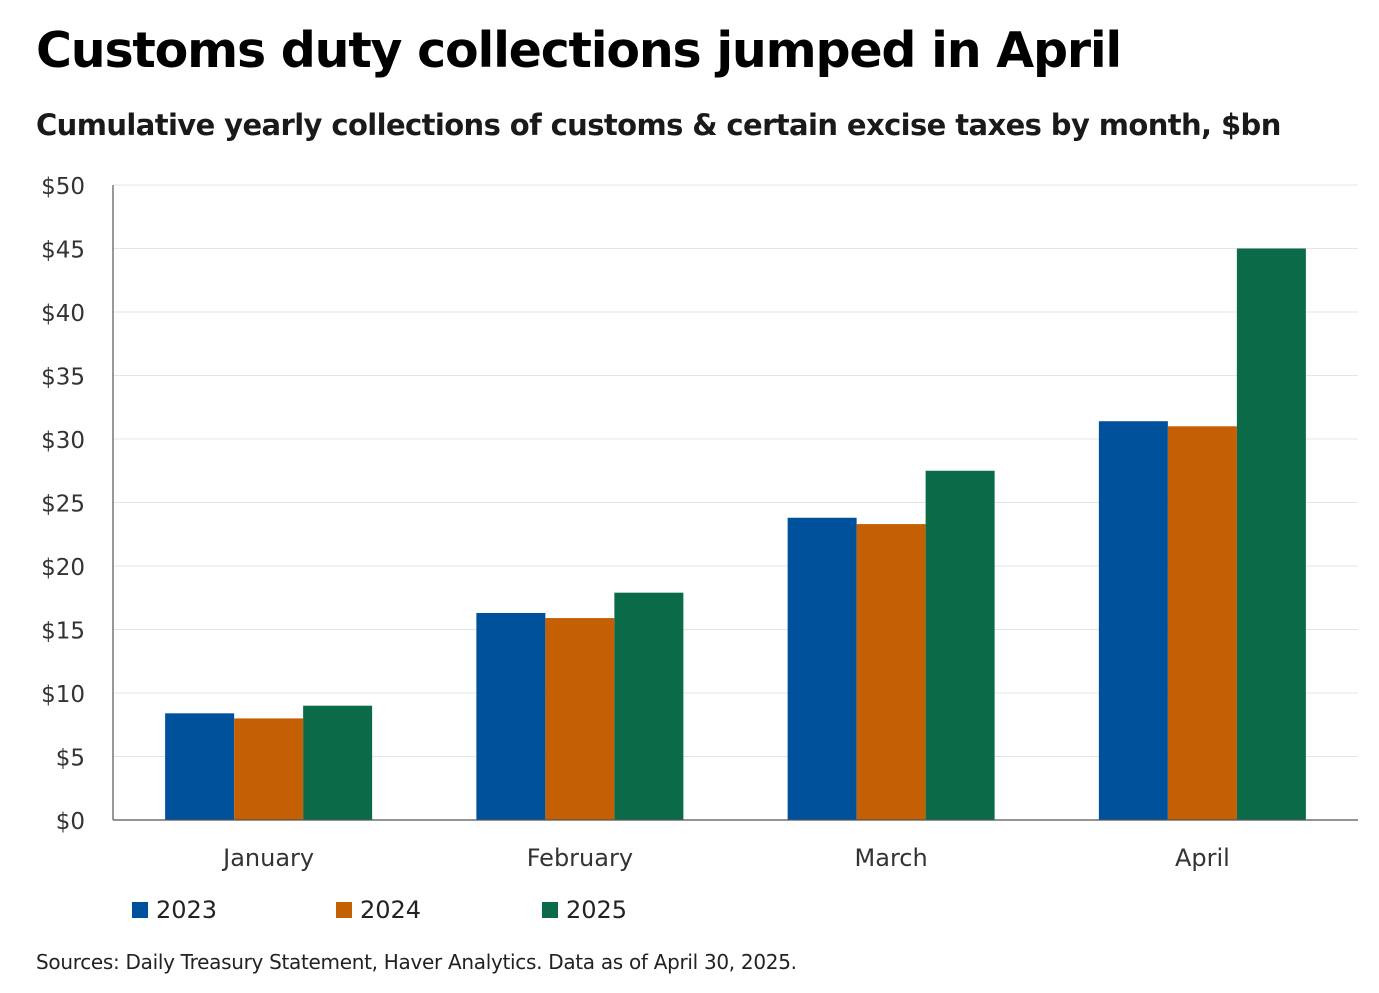 This screenshot has height=993, width=1379. Describe the element at coordinates (891, 858) in the screenshot. I see `x-tick-label: March` at that location.